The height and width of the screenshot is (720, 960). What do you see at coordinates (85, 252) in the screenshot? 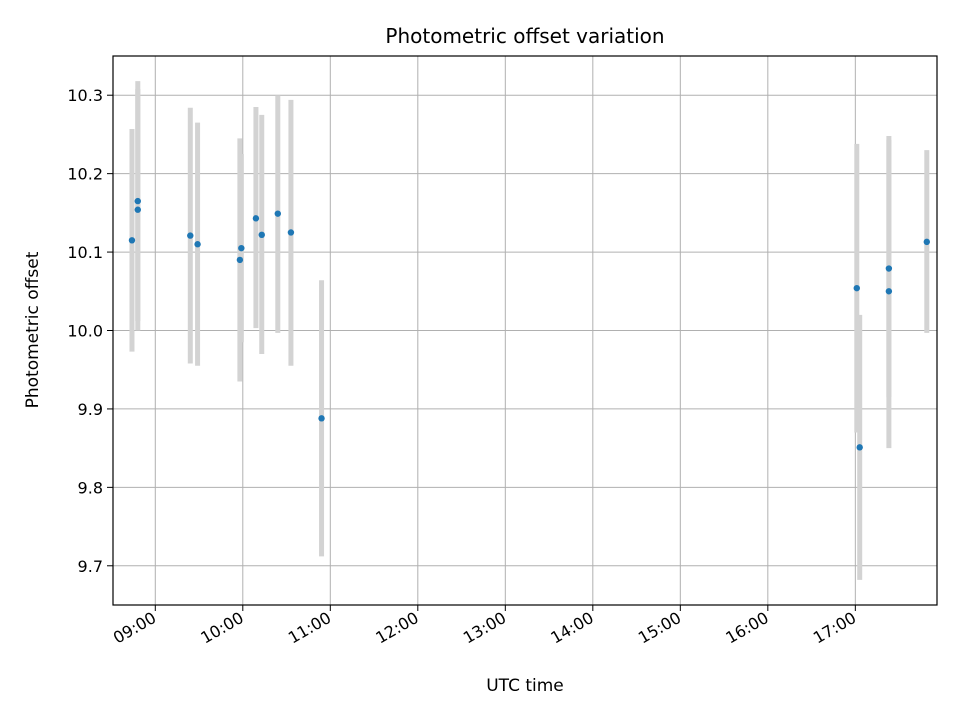
I see `y-tick-label: 10.1` at bounding box center [85, 252].